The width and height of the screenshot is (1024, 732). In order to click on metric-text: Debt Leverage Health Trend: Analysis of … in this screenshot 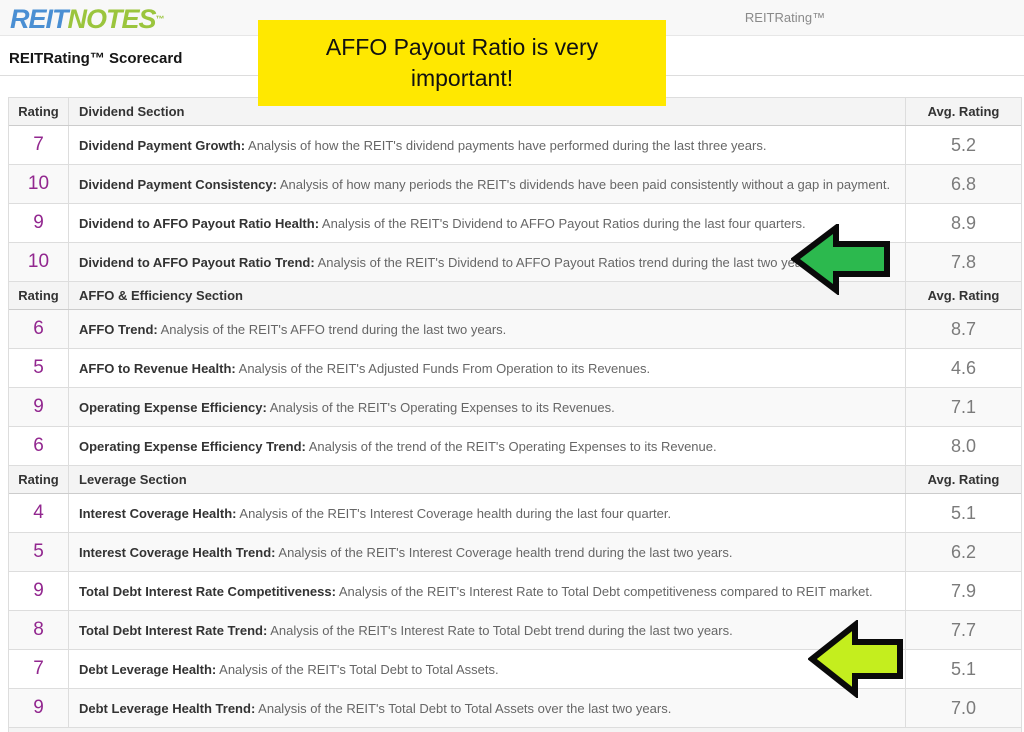, I will do `click(375, 708)`.